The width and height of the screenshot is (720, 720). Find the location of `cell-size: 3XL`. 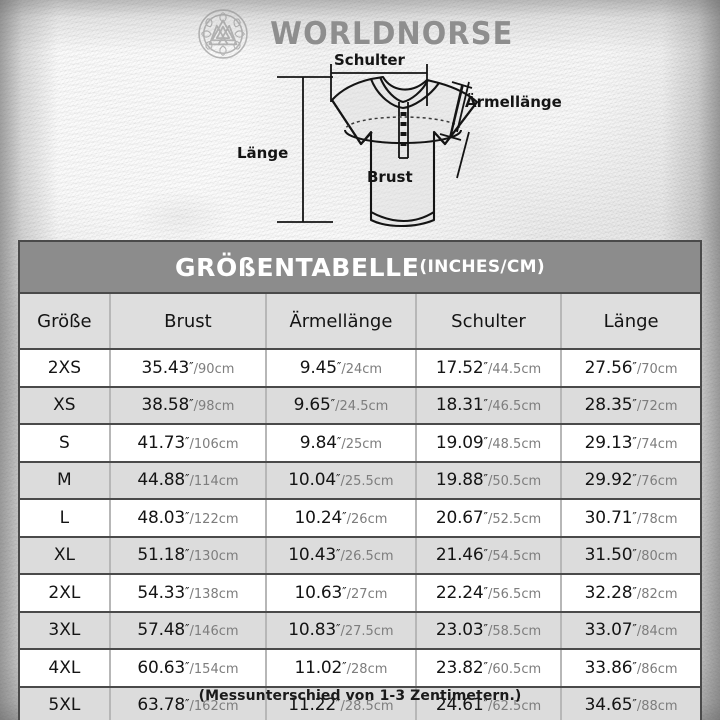

cell-size: 3XL is located at coordinates (65, 630).